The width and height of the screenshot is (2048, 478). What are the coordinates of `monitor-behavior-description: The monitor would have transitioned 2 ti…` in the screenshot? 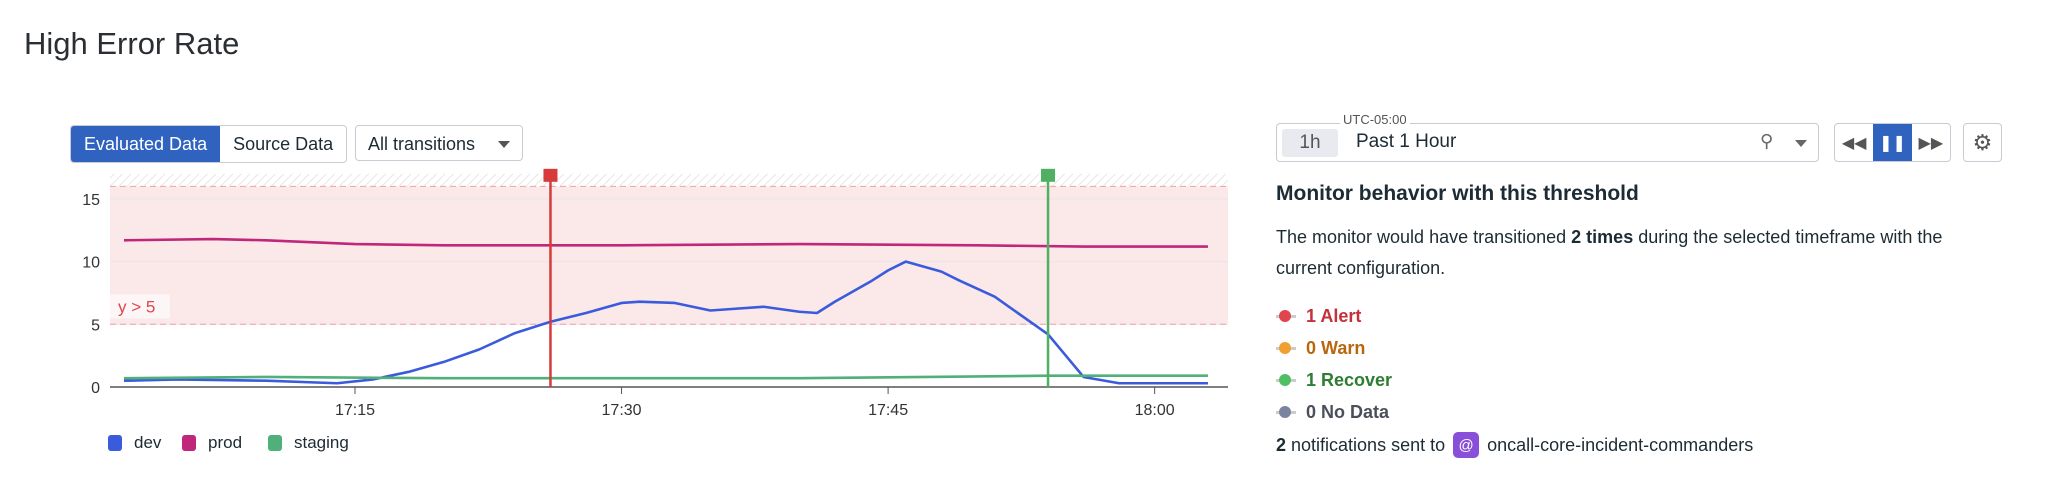 It's located at (1626, 253).